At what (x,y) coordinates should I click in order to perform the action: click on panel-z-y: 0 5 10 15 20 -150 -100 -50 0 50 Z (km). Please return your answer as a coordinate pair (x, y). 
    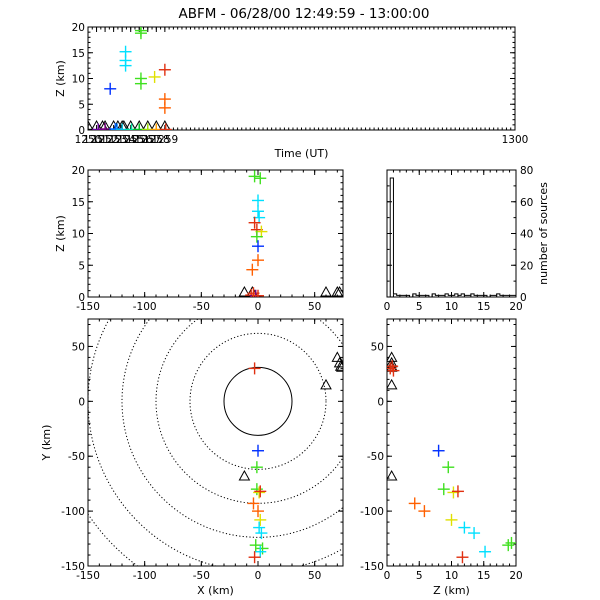
    Looking at the image, I should click on (441, 457).